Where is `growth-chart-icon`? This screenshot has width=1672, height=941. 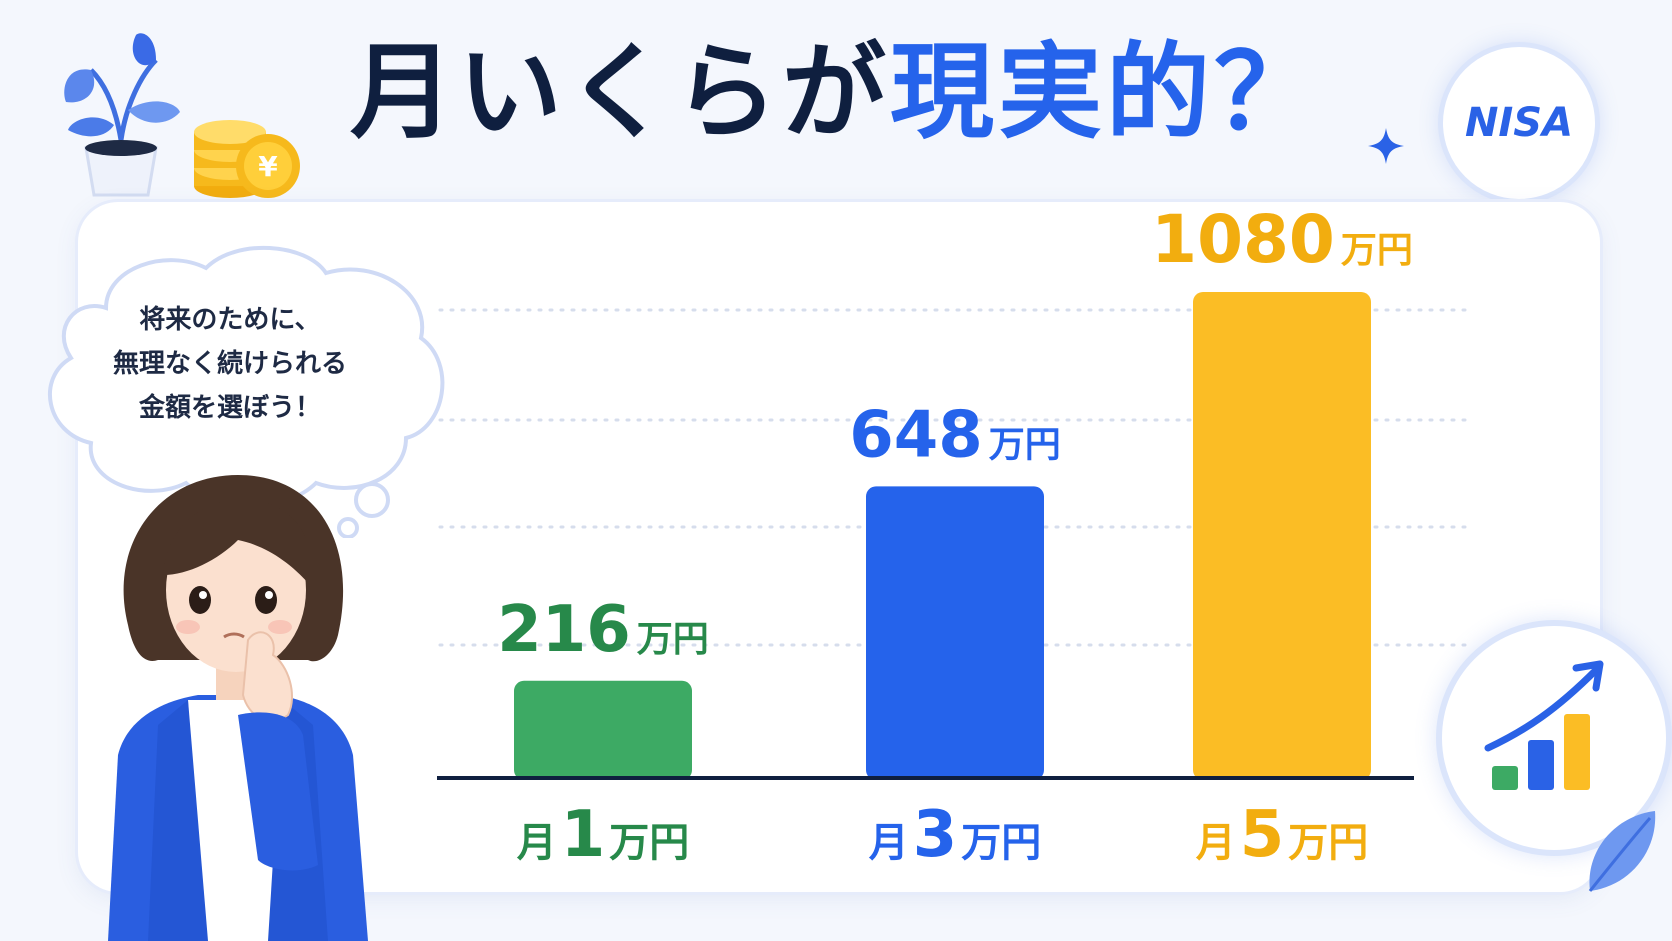
growth-chart-icon is located at coordinates (1544, 725).